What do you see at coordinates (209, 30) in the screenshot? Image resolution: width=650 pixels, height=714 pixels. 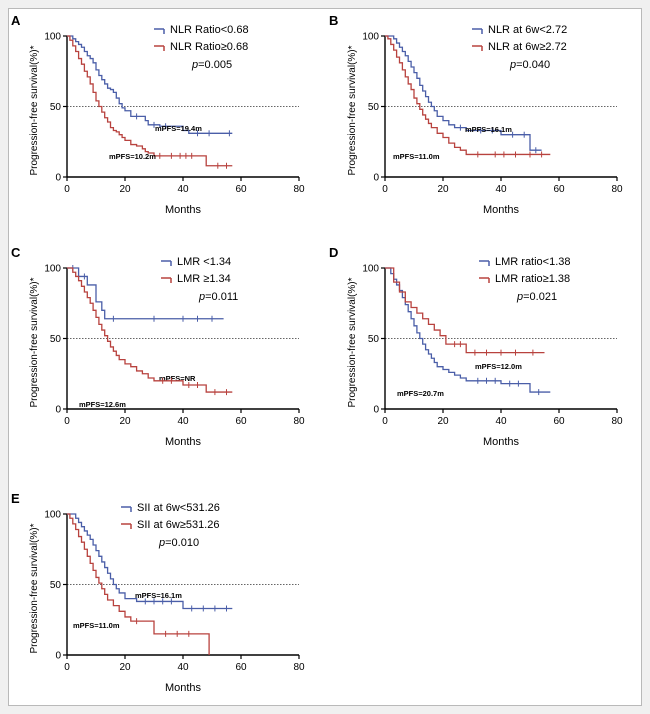 I see `legend-label: NLR Ratio<0.68` at bounding box center [209, 30].